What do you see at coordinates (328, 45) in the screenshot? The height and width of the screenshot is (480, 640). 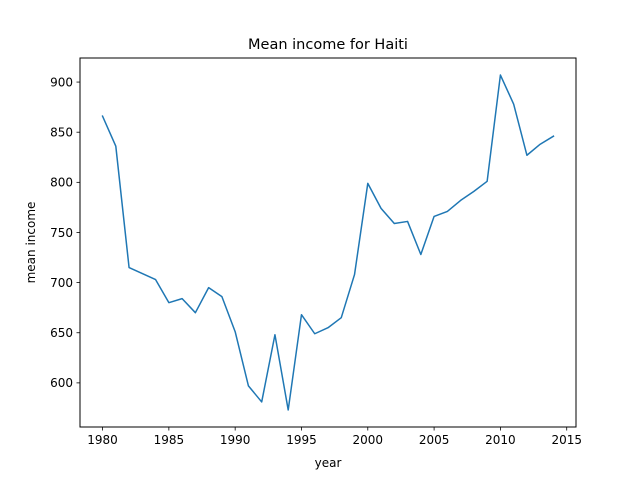 I see `chart-title: Mean income for Haiti` at bounding box center [328, 45].